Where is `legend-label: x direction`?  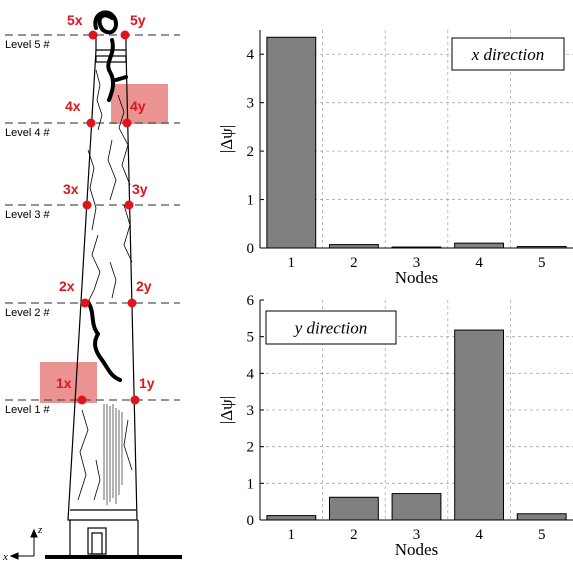 legend-label: x direction is located at coordinates (508, 54).